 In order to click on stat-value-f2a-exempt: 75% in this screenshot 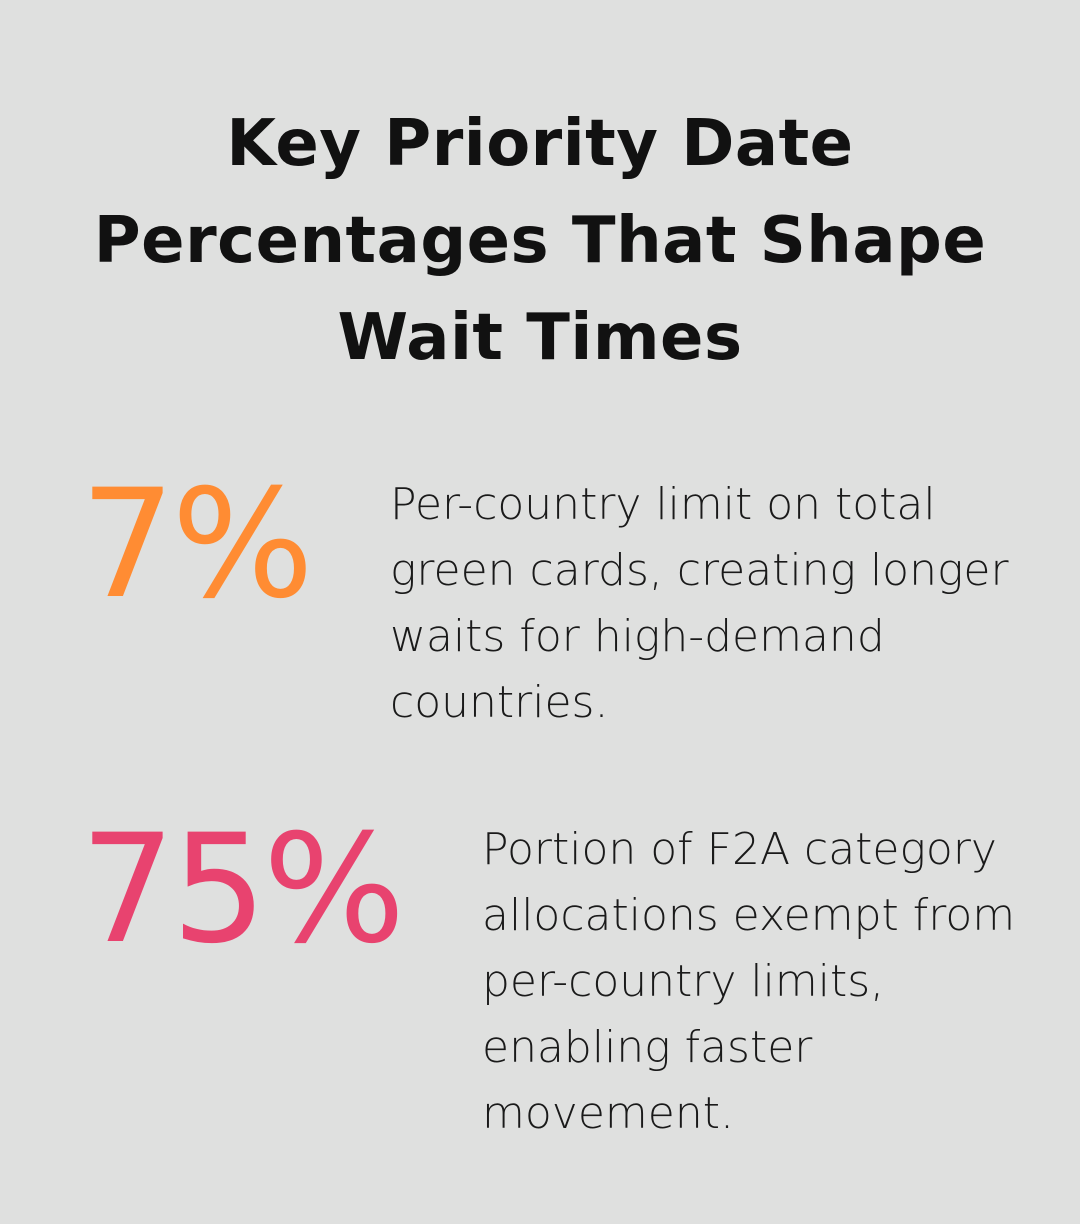, I will do `click(242, 890)`.